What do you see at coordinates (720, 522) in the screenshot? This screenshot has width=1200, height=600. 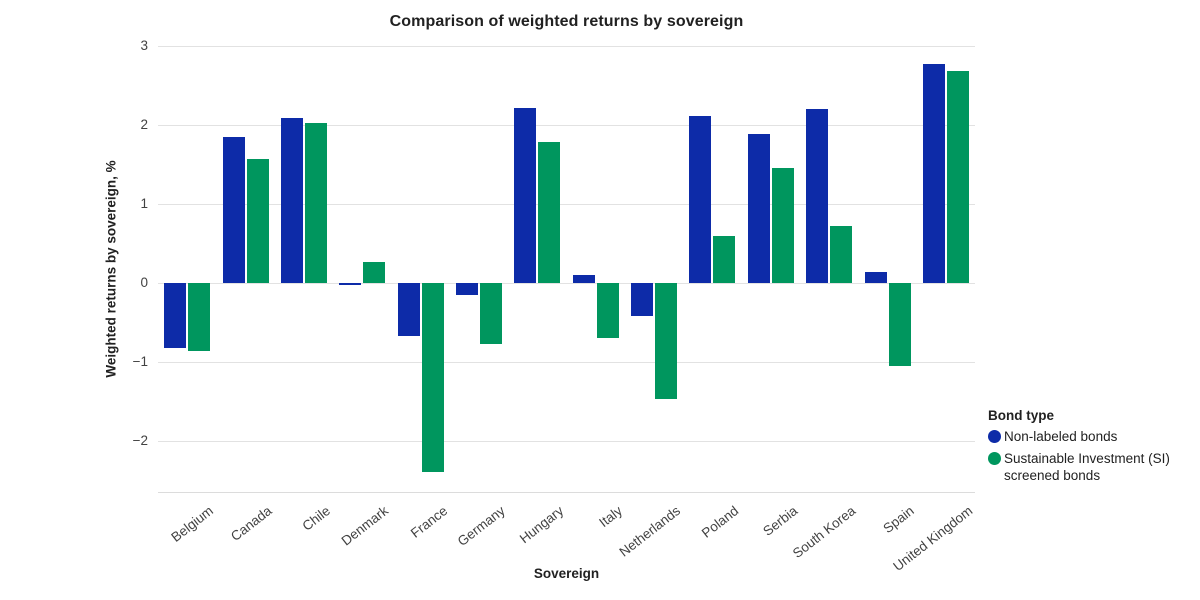 I see `x-tick-label-poland: Poland` at bounding box center [720, 522].